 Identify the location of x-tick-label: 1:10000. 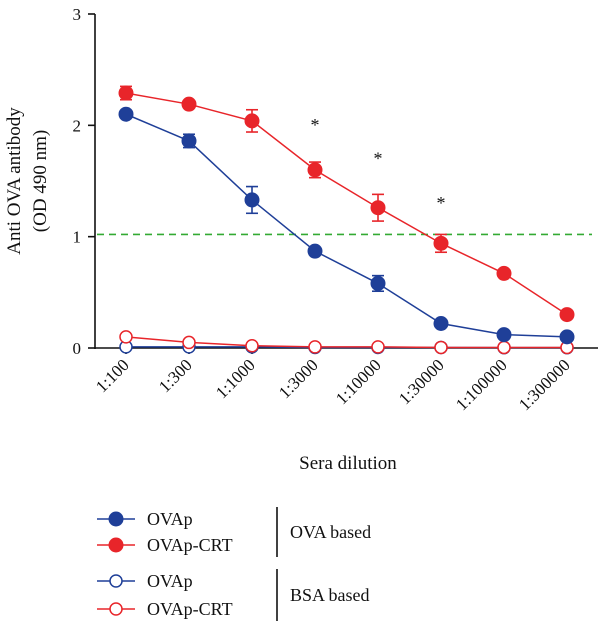
(358, 381).